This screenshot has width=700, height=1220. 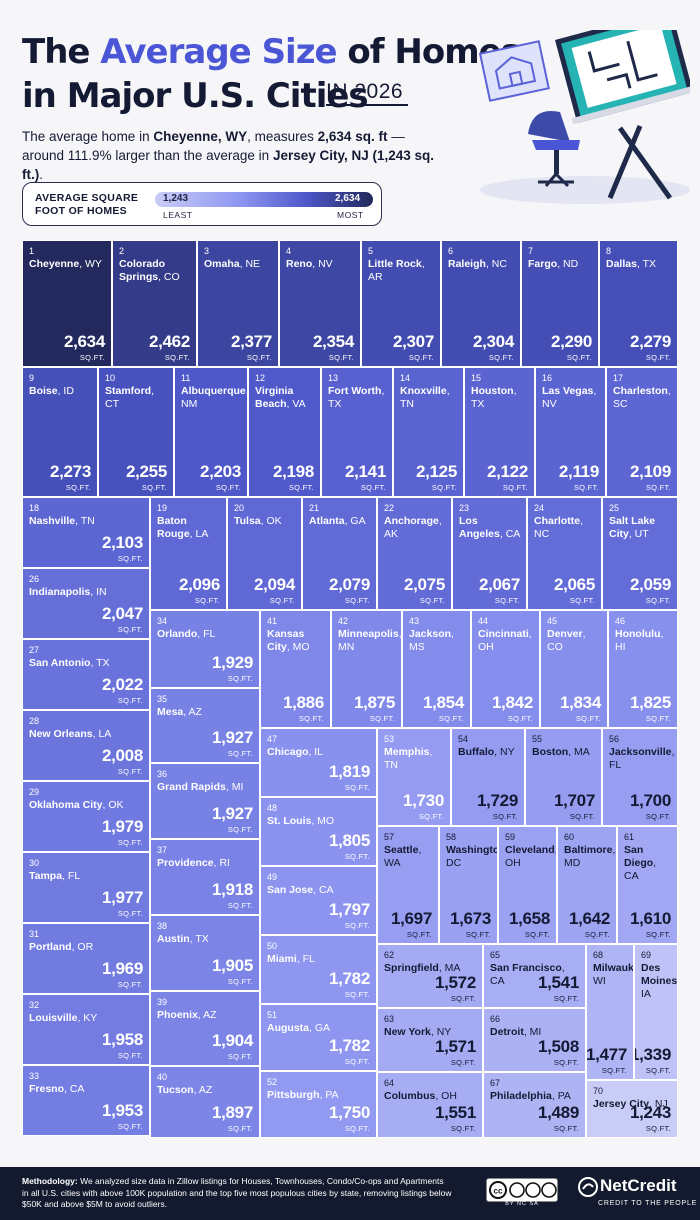 What do you see at coordinates (430, 976) in the screenshot?
I see `treemap-cell: 62 Springfield, MA 1,572 SQ.FT.` at bounding box center [430, 976].